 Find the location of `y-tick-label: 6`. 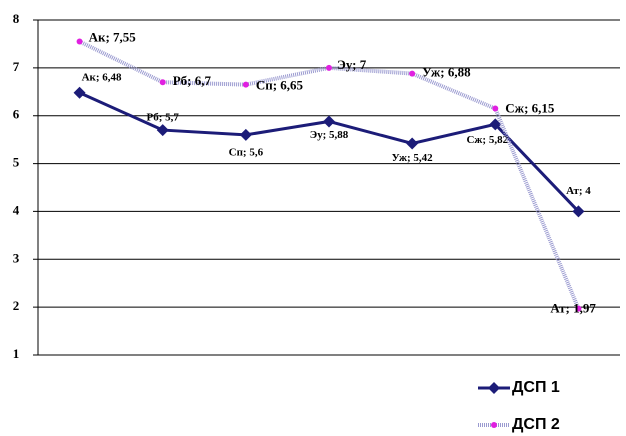

y-tick-label: 6 is located at coordinates (16, 114).